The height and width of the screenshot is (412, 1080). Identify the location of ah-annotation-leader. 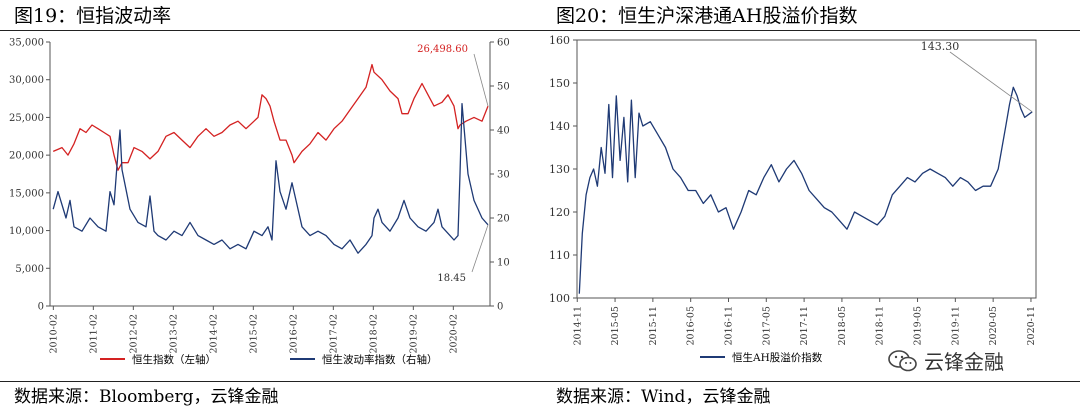
(991, 82).